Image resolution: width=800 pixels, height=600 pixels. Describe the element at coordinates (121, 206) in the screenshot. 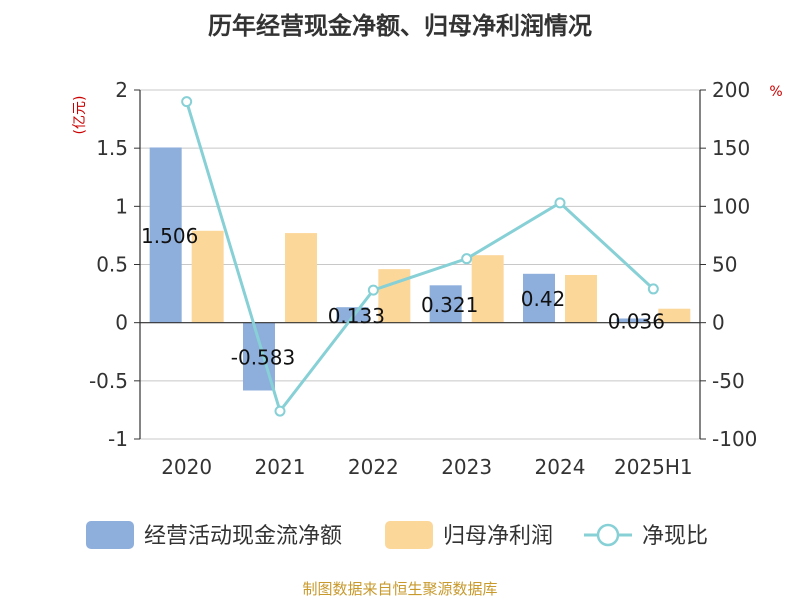

I see `left-tick-label: 1` at that location.